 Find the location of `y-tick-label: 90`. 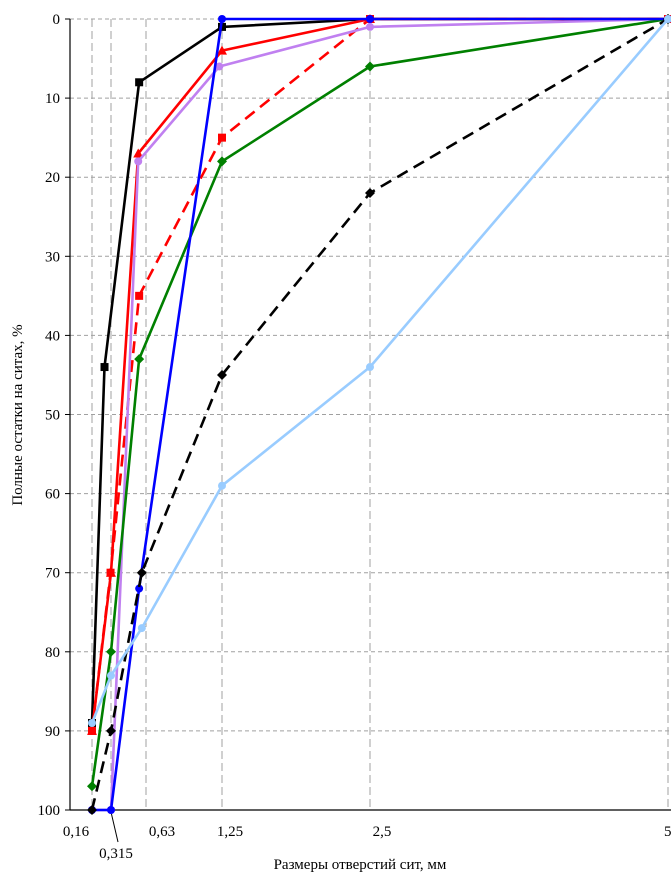

y-tick-label: 90 is located at coordinates (52, 732).